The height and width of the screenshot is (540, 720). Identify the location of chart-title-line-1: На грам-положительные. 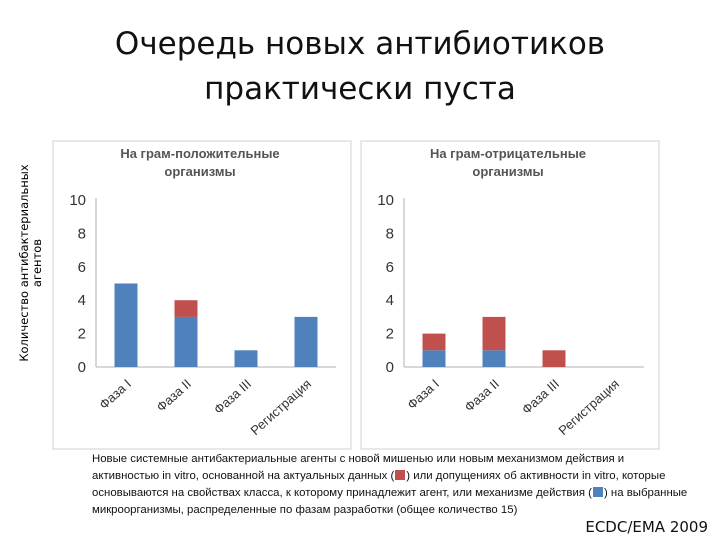
(199, 153).